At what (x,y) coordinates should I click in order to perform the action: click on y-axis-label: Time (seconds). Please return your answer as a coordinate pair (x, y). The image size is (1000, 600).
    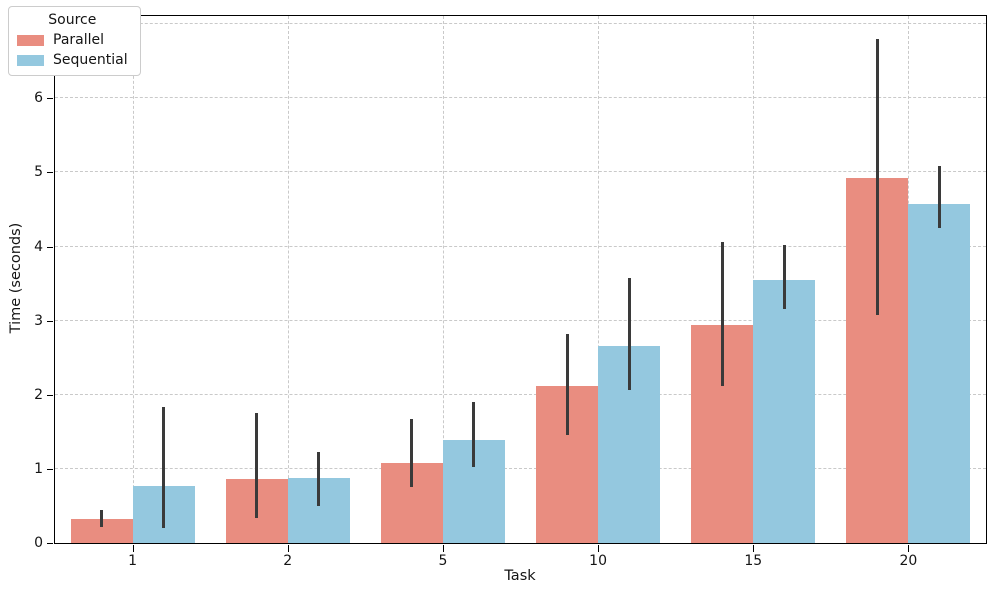
    Looking at the image, I should click on (16, 278).